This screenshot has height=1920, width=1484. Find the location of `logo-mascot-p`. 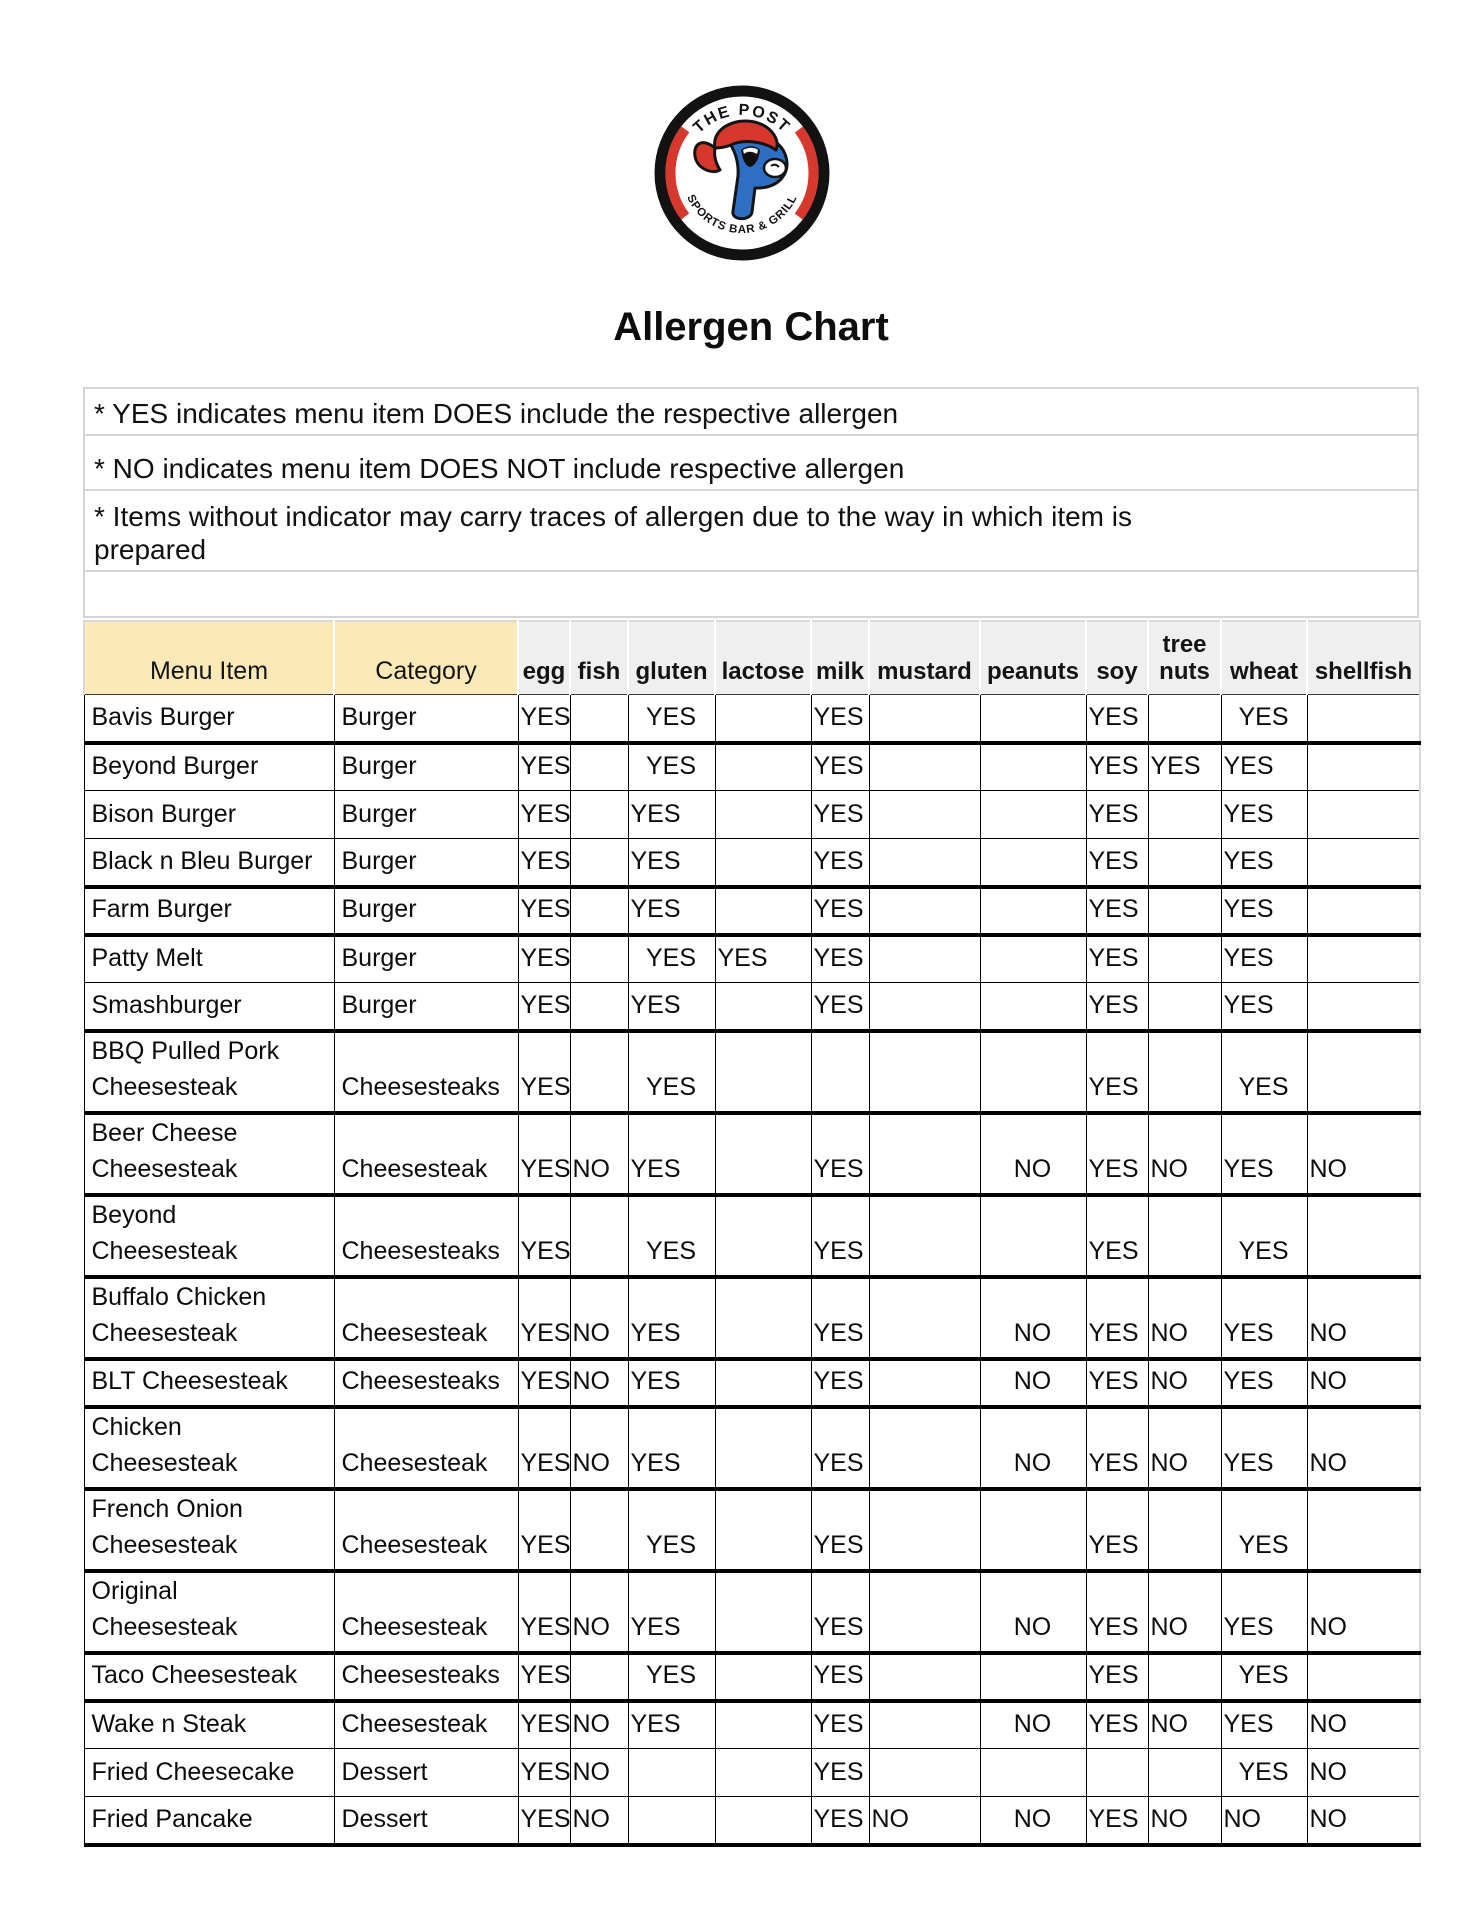

logo-mascot-p is located at coordinates (741, 170).